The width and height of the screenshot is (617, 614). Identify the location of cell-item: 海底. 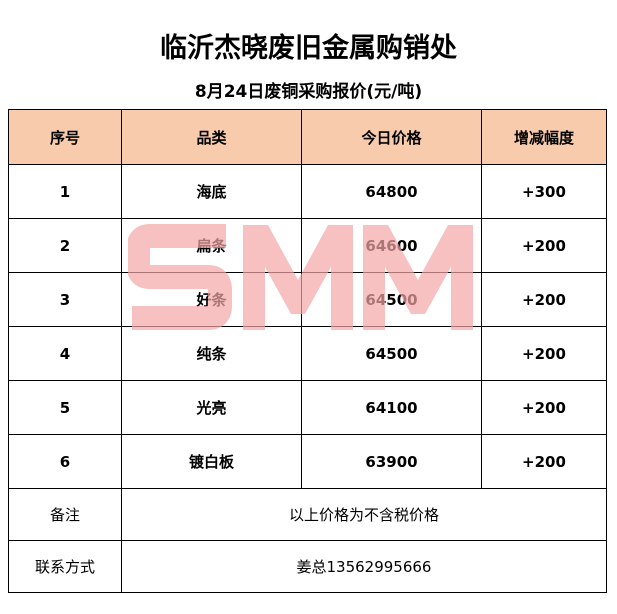
(211, 191).